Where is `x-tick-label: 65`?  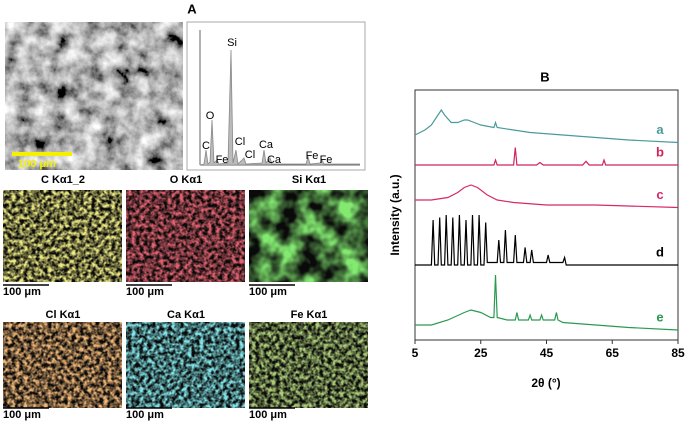 x-tick-label: 65 is located at coordinates (613, 353).